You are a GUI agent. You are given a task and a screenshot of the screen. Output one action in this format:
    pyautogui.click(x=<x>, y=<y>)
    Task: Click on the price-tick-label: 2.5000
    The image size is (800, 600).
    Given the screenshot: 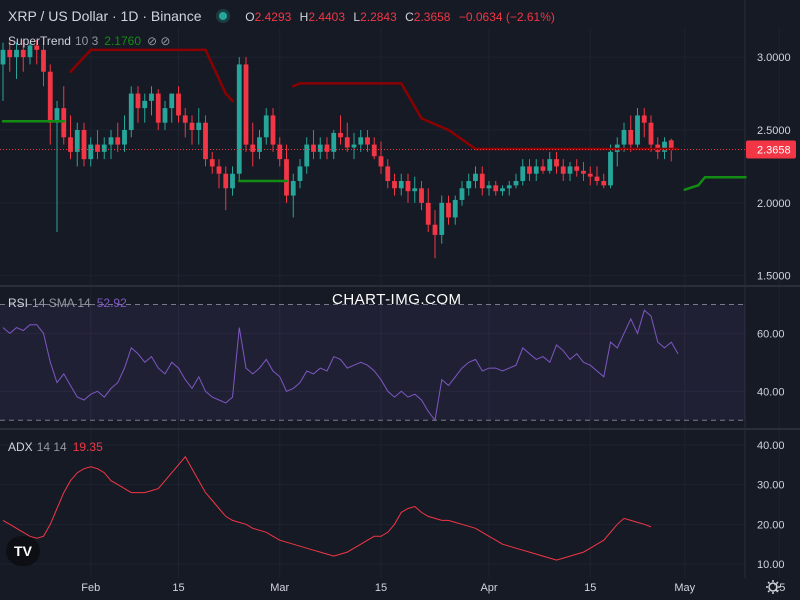 What is the action you would take?
    pyautogui.click(x=774, y=131)
    